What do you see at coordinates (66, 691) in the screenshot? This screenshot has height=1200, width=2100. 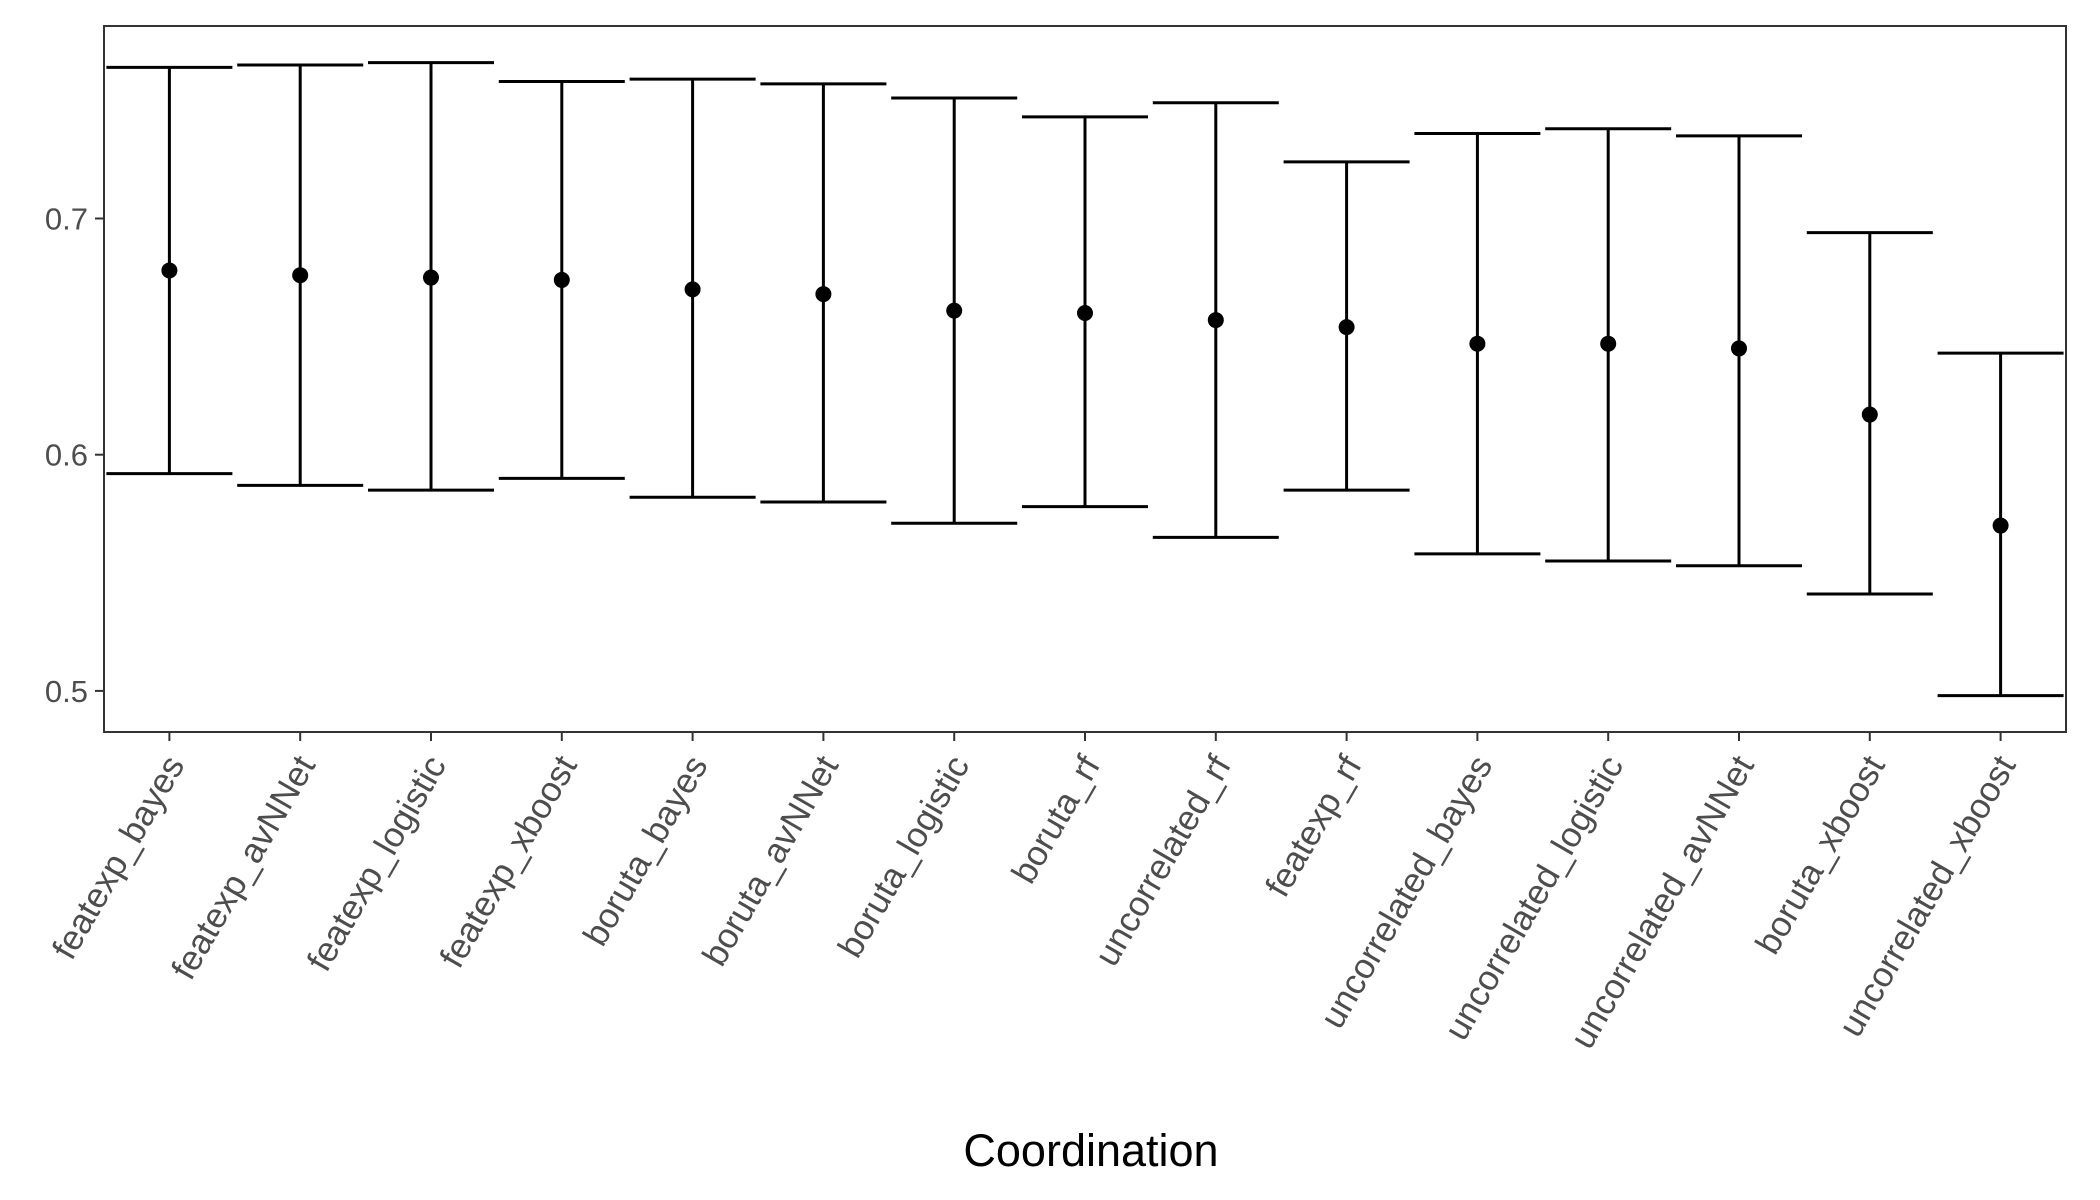 I see `y-tick-label: 0.5` at bounding box center [66, 691].